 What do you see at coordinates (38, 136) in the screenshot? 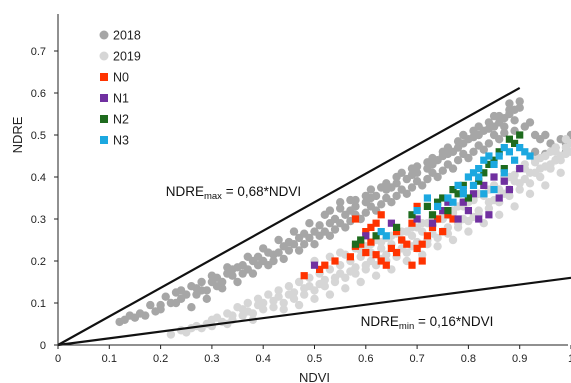
I see `y-tick-label: 0.5` at bounding box center [38, 136].